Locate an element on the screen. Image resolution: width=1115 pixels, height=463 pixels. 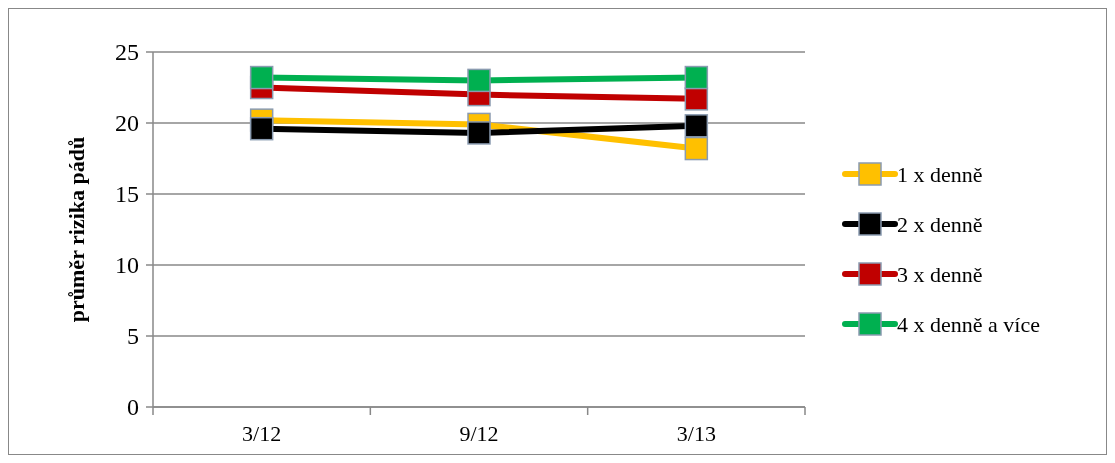
legend-label: 1 x denně is located at coordinates (940, 174).